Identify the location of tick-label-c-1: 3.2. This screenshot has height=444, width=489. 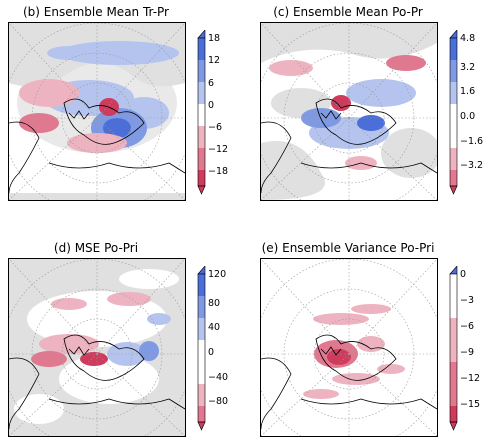
(467, 67).